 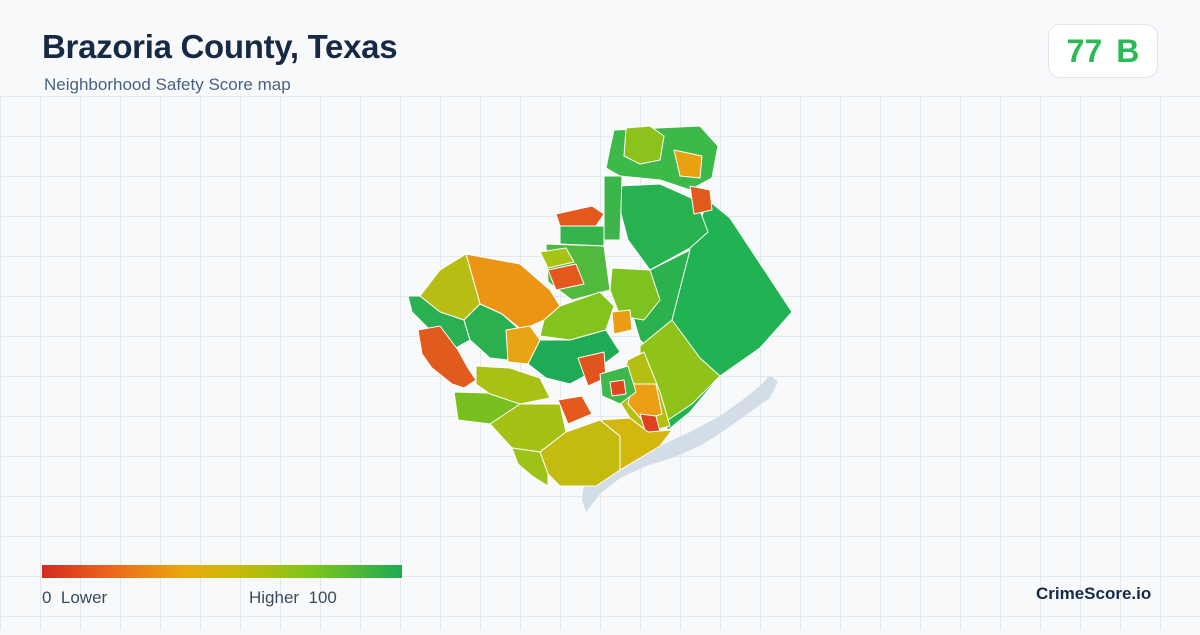 I want to click on district-central-lime, so click(x=577, y=316).